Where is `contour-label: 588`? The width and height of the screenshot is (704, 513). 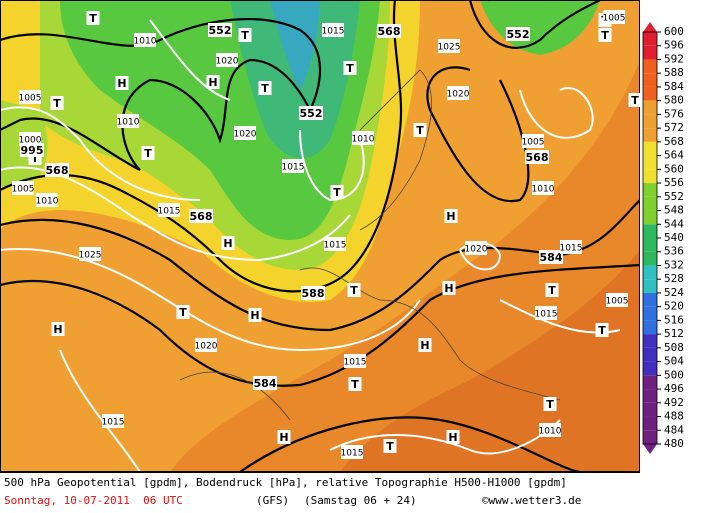
contour-label: 588 is located at coordinates (313, 293).